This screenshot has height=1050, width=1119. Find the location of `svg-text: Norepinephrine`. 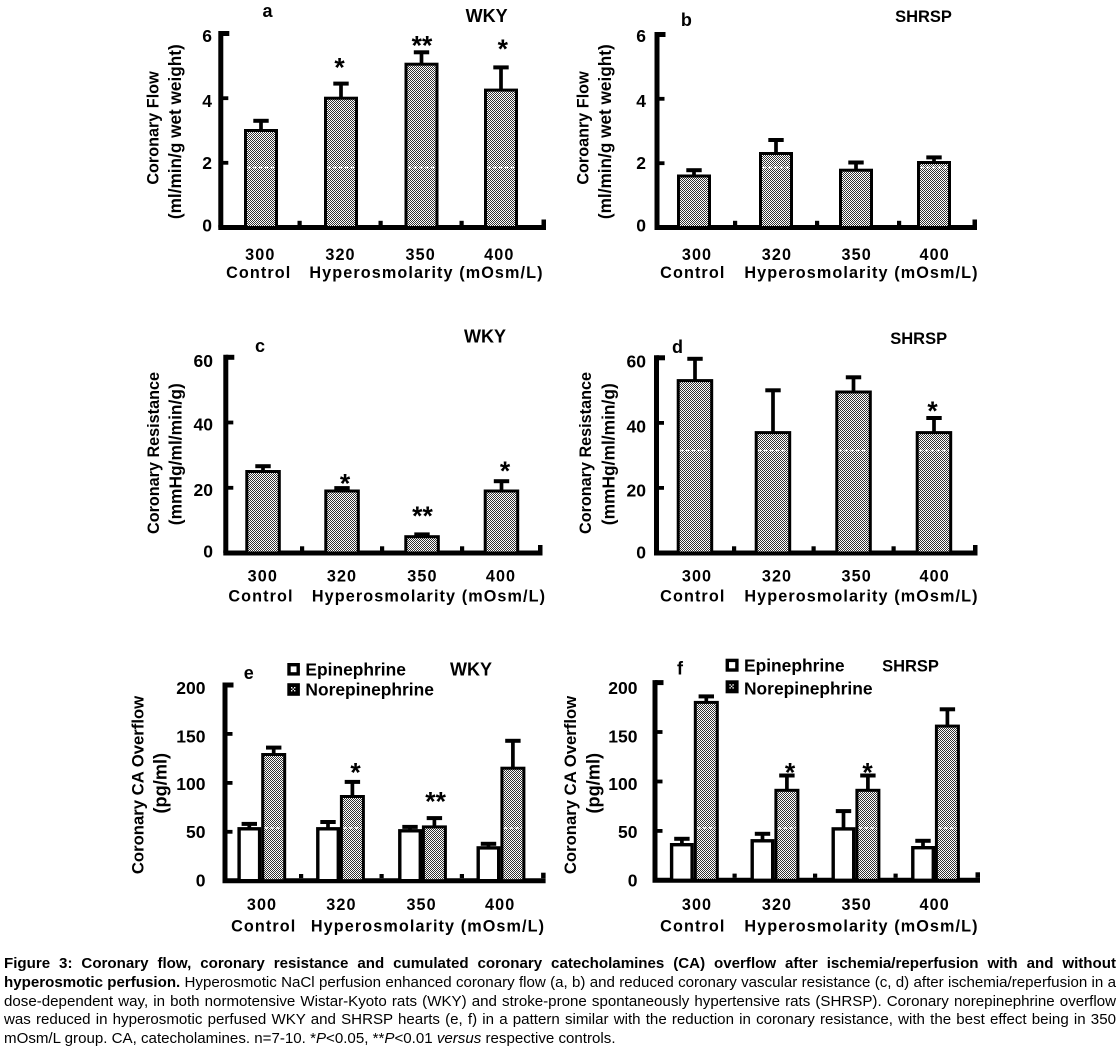

svg-text: Norepinephrine is located at coordinates (369, 690).